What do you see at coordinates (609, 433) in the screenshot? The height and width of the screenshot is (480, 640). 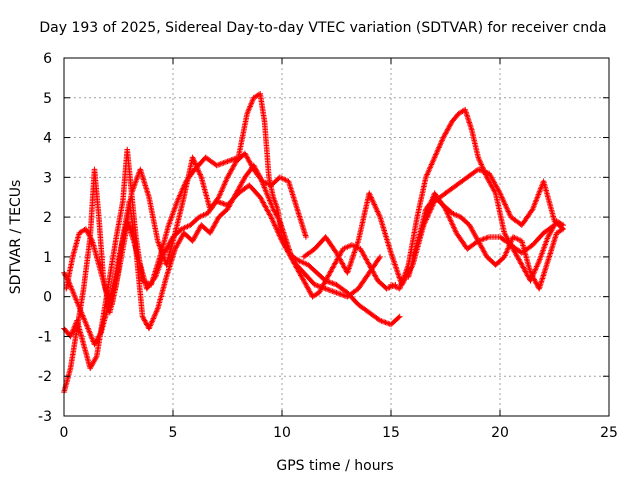 I see `x-tick-label: 25` at bounding box center [609, 433].